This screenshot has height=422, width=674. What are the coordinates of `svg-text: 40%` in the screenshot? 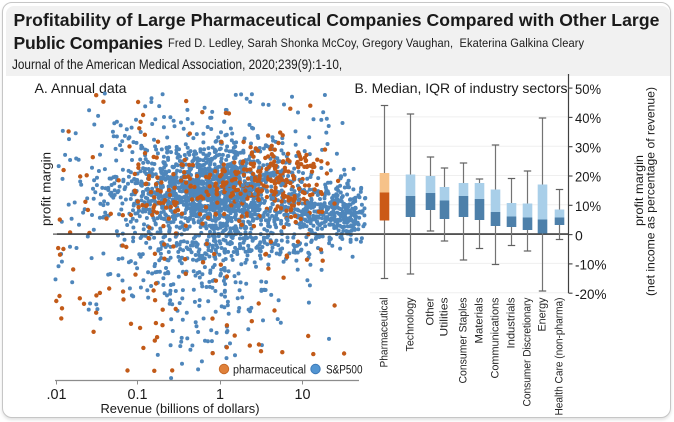 It's located at (588, 118).